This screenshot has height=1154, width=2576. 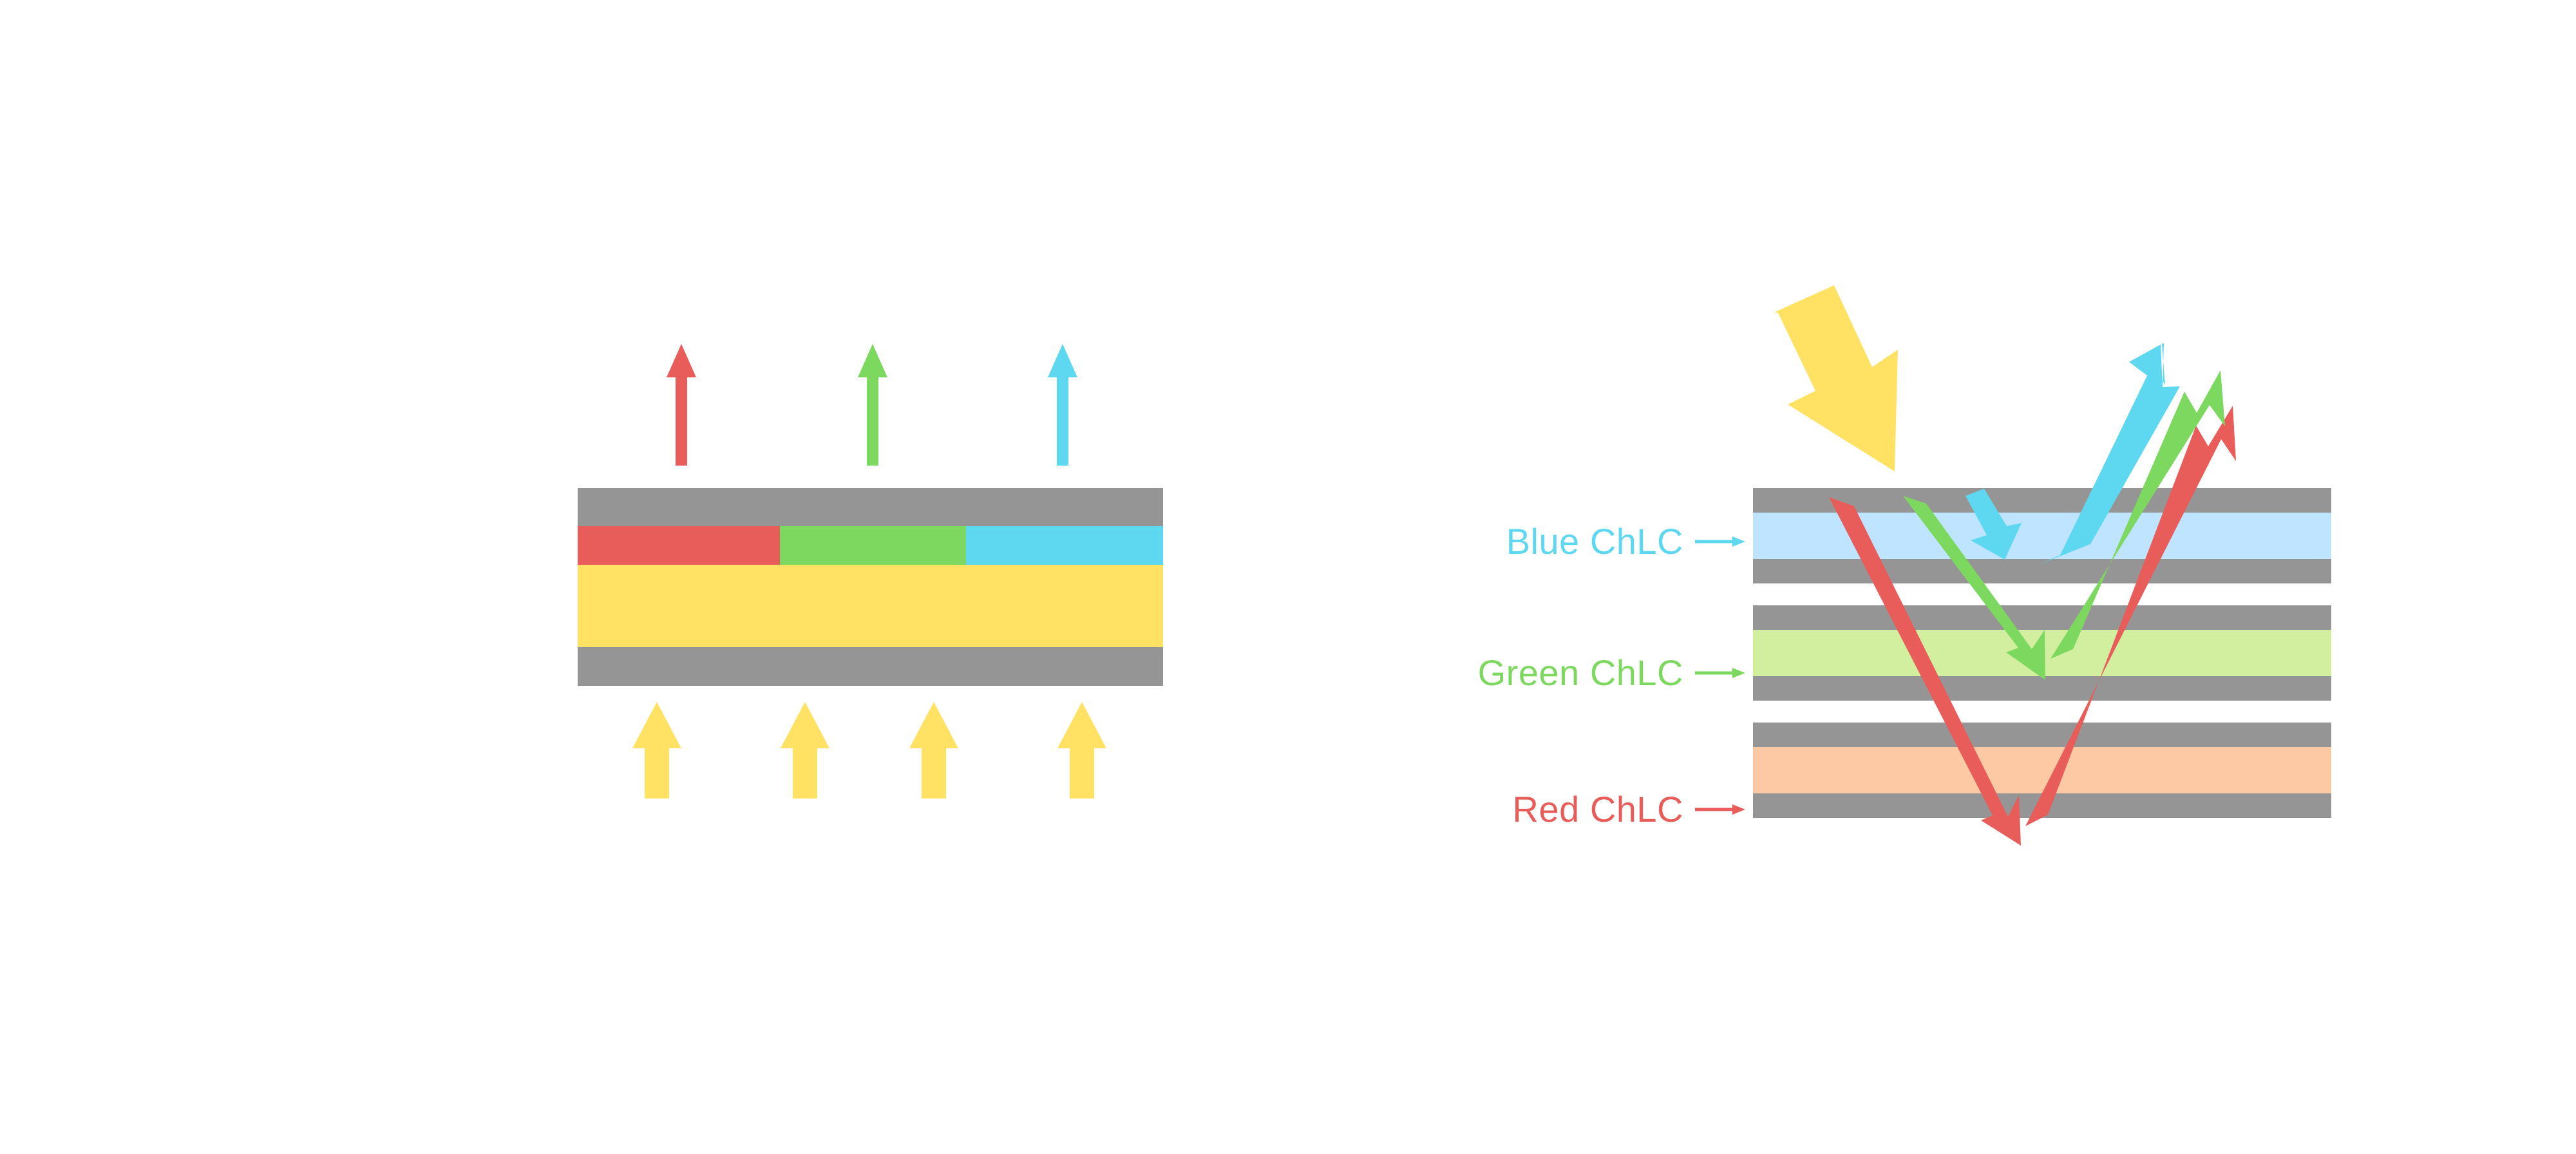 I want to click on left-panel, so click(x=871, y=571).